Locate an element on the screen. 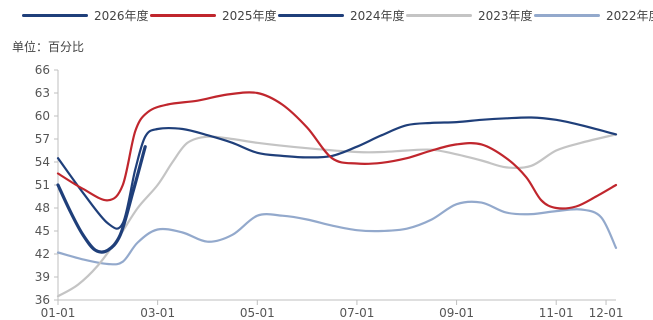 The height and width of the screenshot is (320, 653). legend-item: 2026年度 is located at coordinates (85, 15).